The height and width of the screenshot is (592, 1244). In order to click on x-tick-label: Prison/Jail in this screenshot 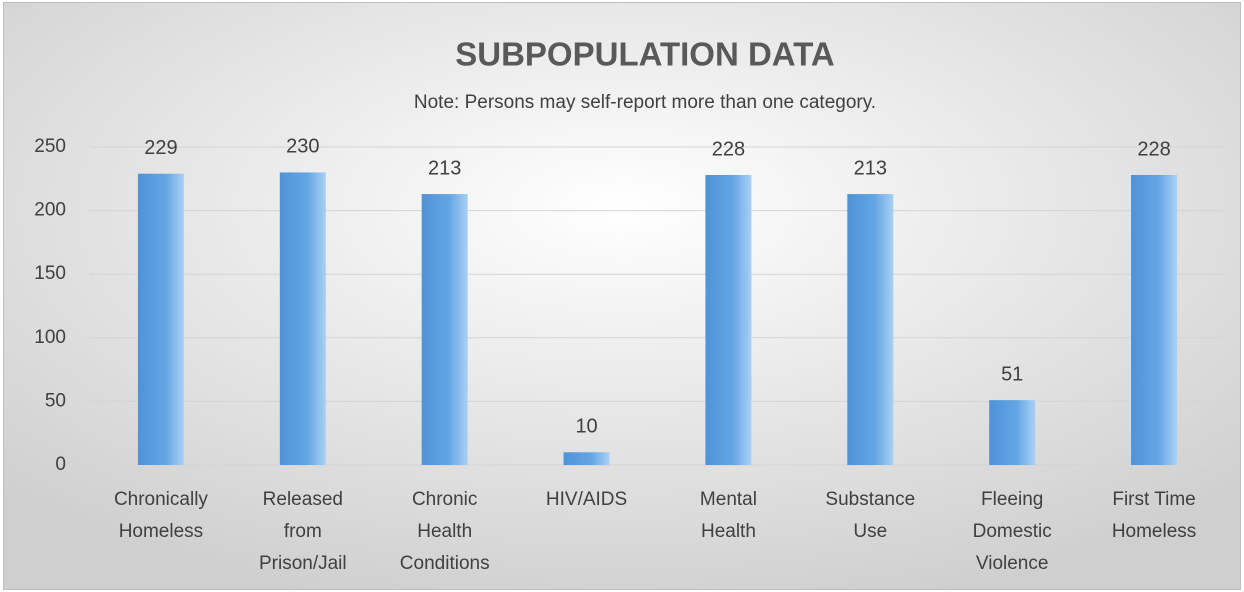, I will do `click(303, 563)`.